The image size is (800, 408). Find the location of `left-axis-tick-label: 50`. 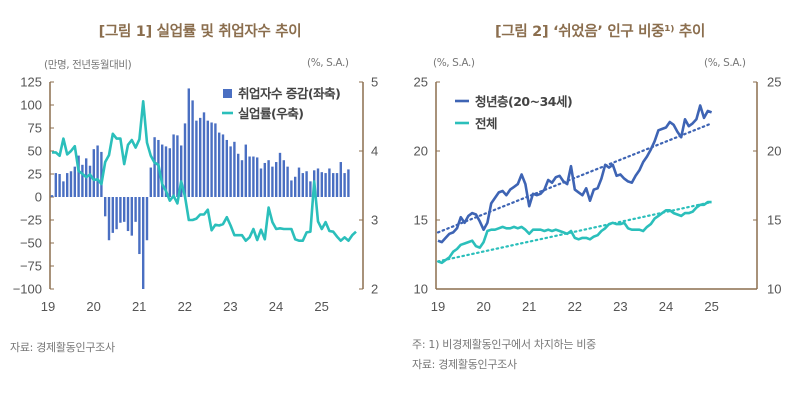

left-axis-tick-label: 50 is located at coordinates (35, 151).